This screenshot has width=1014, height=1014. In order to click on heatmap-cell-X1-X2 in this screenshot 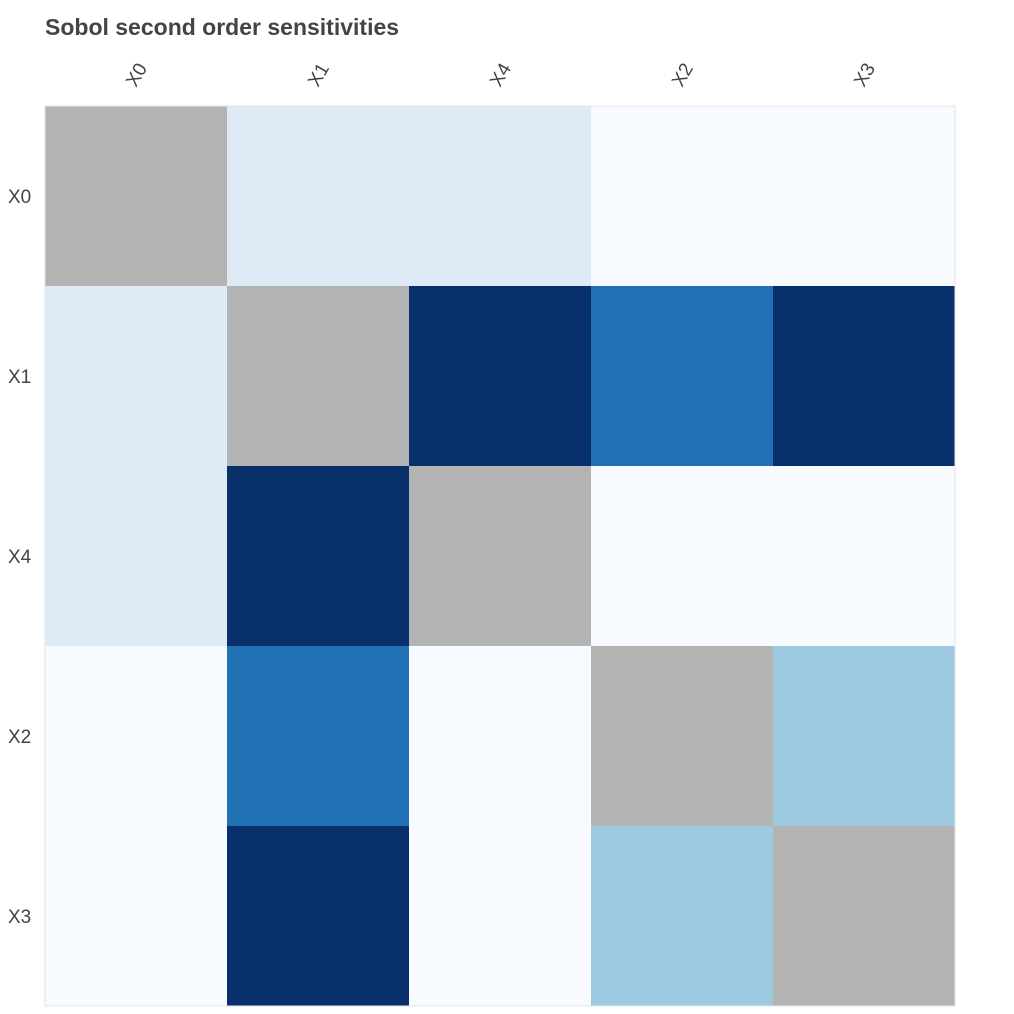, I will do `click(682, 376)`.